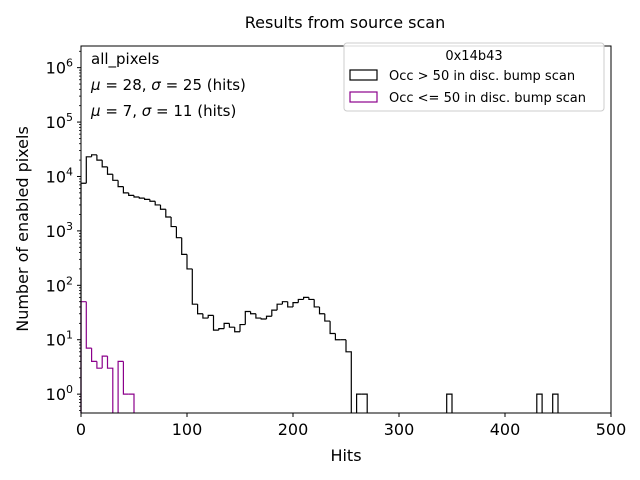 This screenshot has width=640, height=480. Describe the element at coordinates (482, 76) in the screenshot. I see `legend-label-series-1: Occ > 50 in disc. bump scan` at that location.